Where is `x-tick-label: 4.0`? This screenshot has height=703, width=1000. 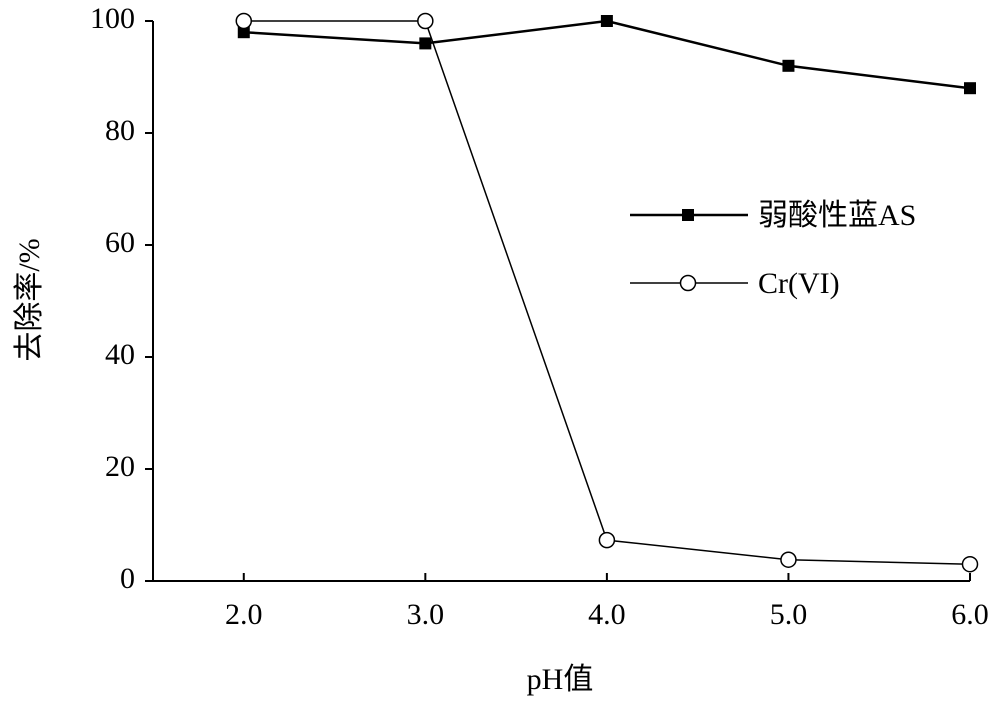
x-tick-label: 4.0 is located at coordinates (607, 614).